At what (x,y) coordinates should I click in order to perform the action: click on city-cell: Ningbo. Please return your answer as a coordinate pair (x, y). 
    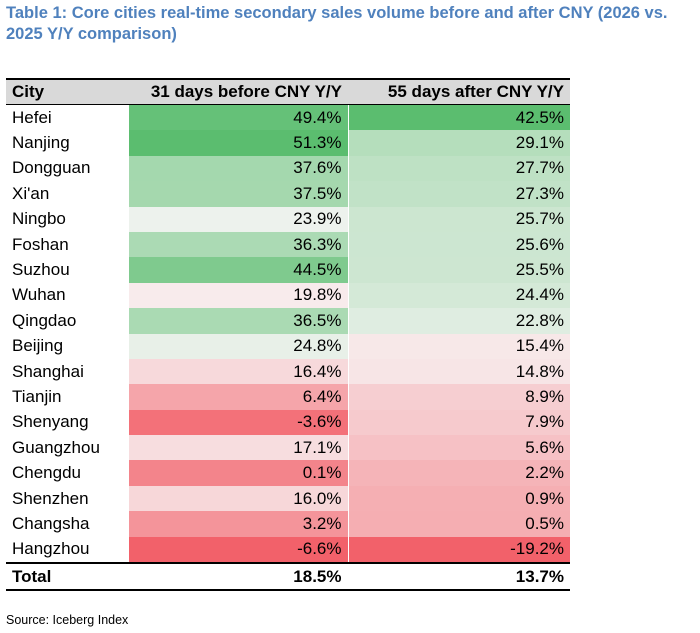
    Looking at the image, I should click on (39, 219).